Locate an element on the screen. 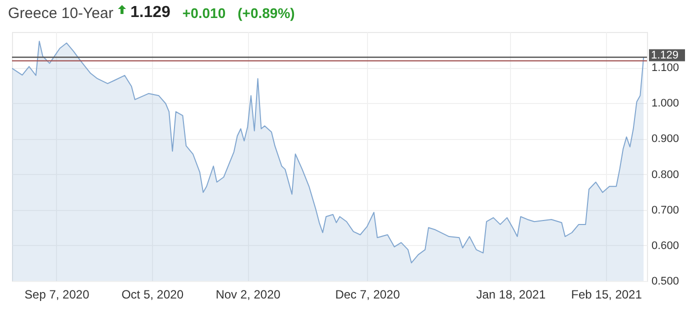 This screenshot has width=690, height=323. x-tick-label: Nov 2, 2020 is located at coordinates (248, 295).